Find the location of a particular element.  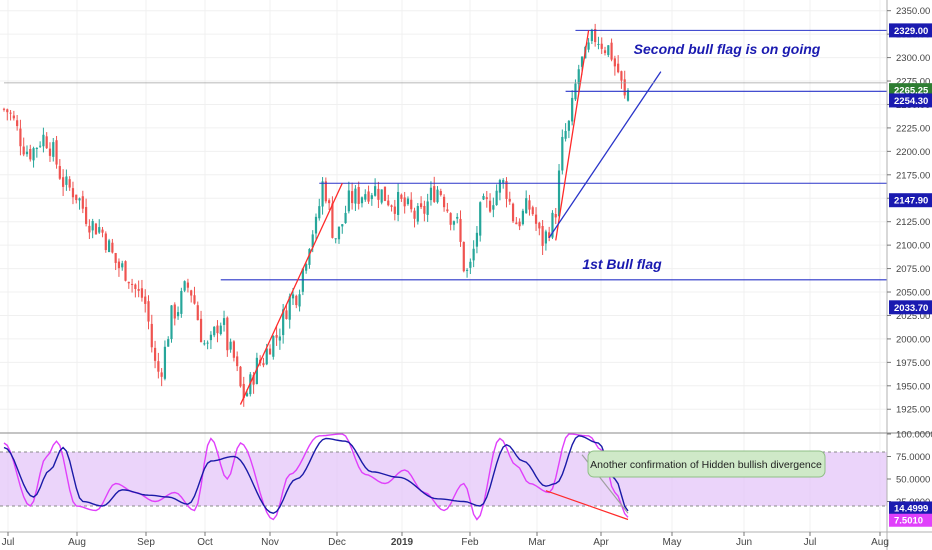

time-tick-label: Mar is located at coordinates (537, 542).